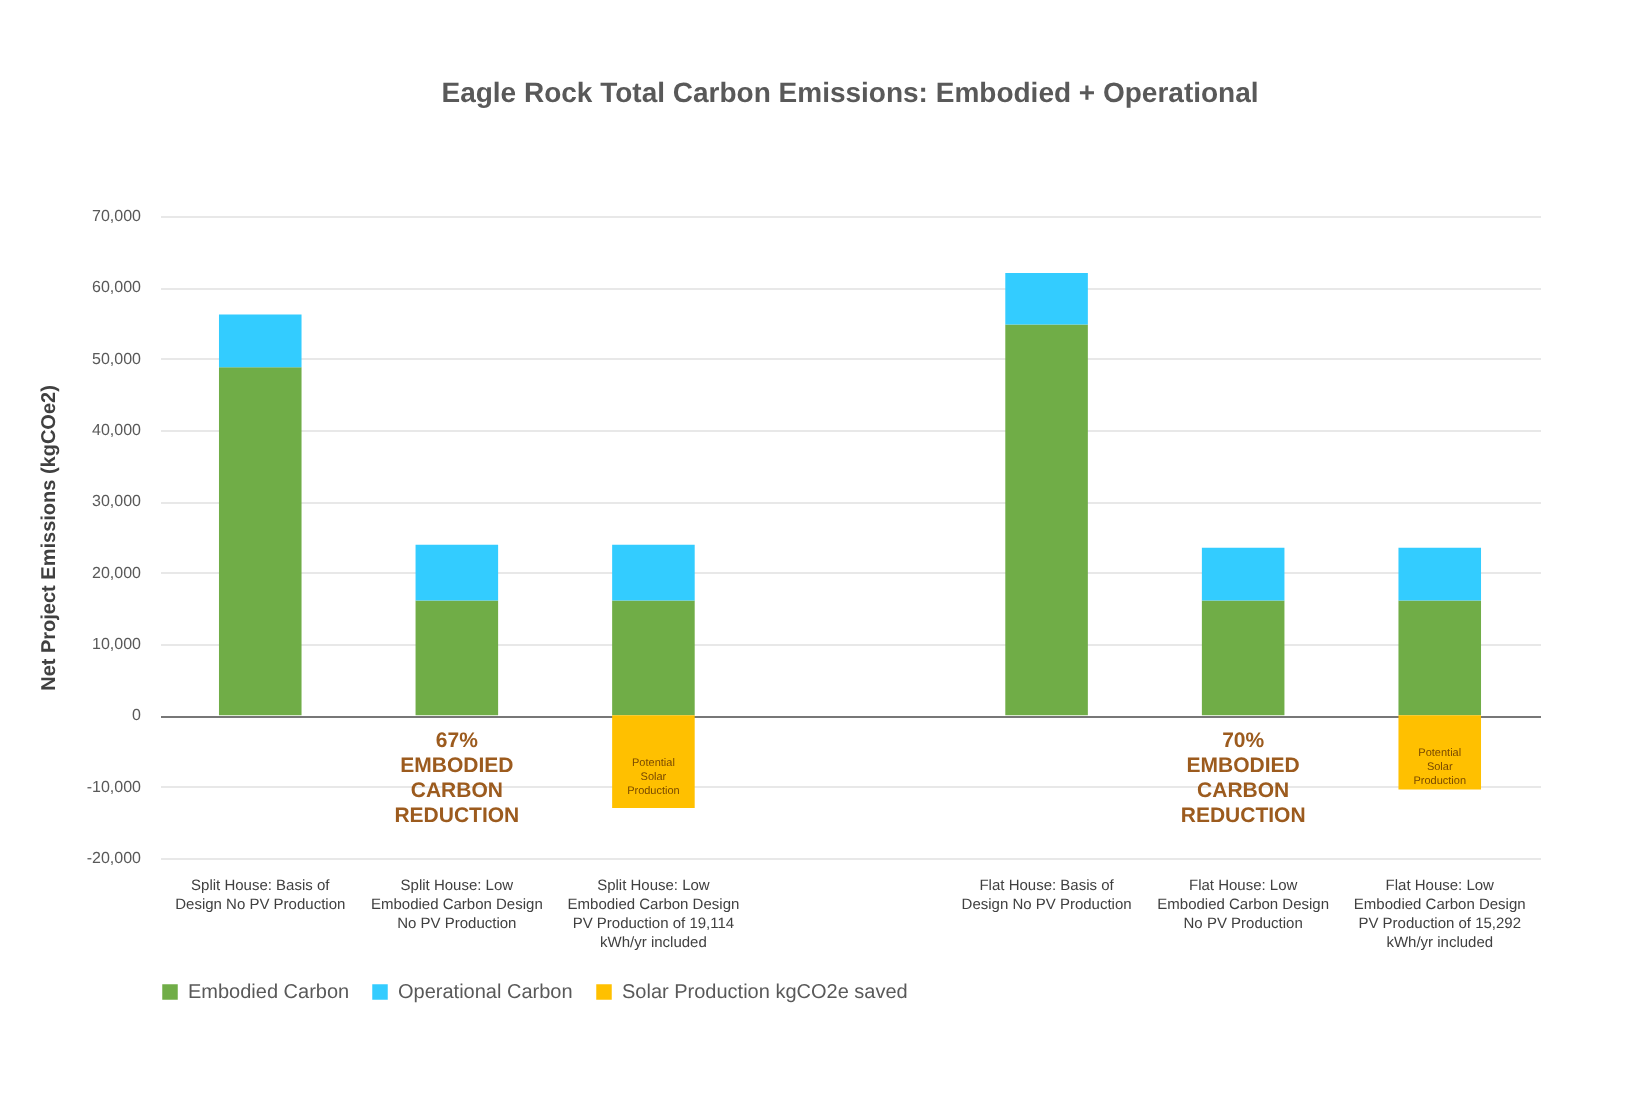  What do you see at coordinates (137, 715) in the screenshot?
I see `y-tick-label: 0` at bounding box center [137, 715].